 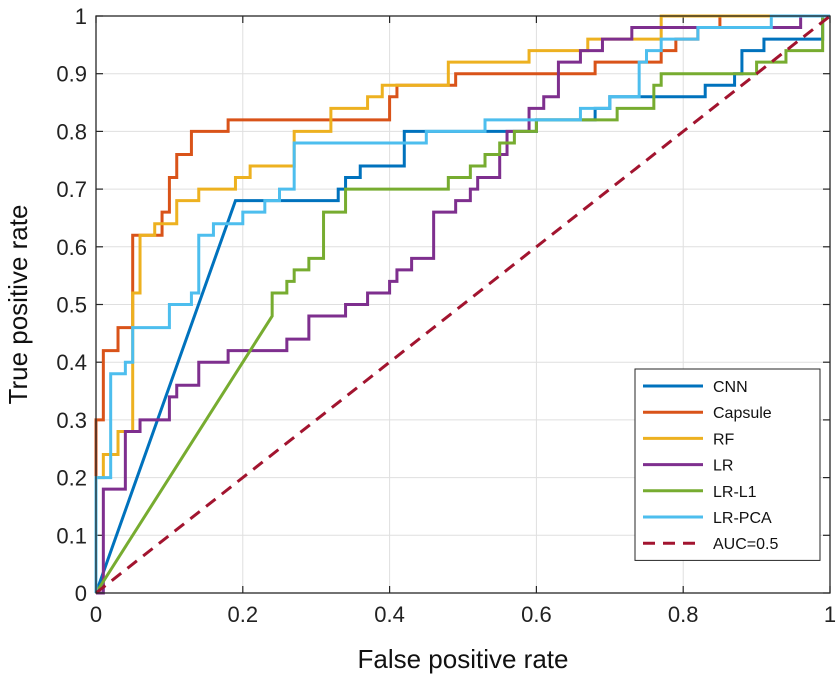 What do you see at coordinates (243, 614) in the screenshot?
I see `x-tick-label: 0.2` at bounding box center [243, 614].